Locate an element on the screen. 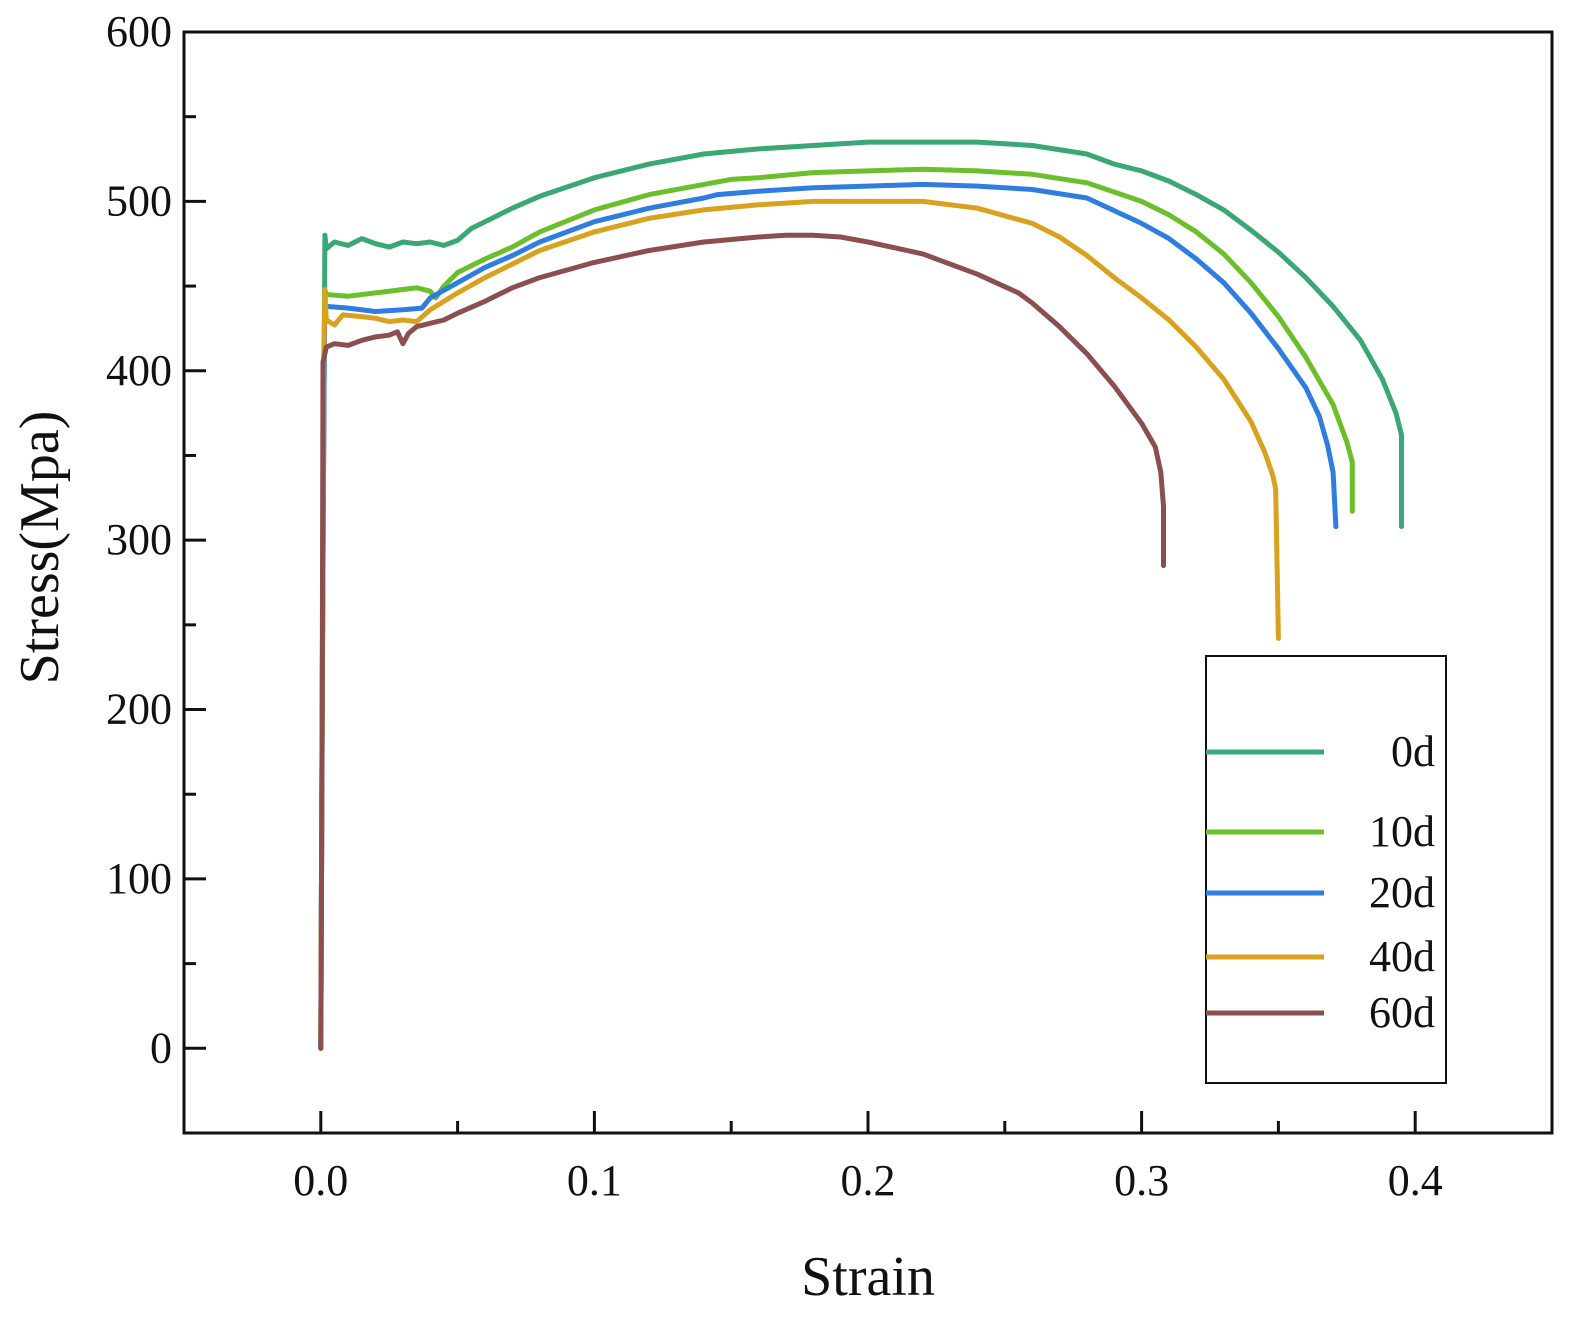 This screenshot has height=1332, width=1590. legend-label-40d: 40d is located at coordinates (1402, 956).